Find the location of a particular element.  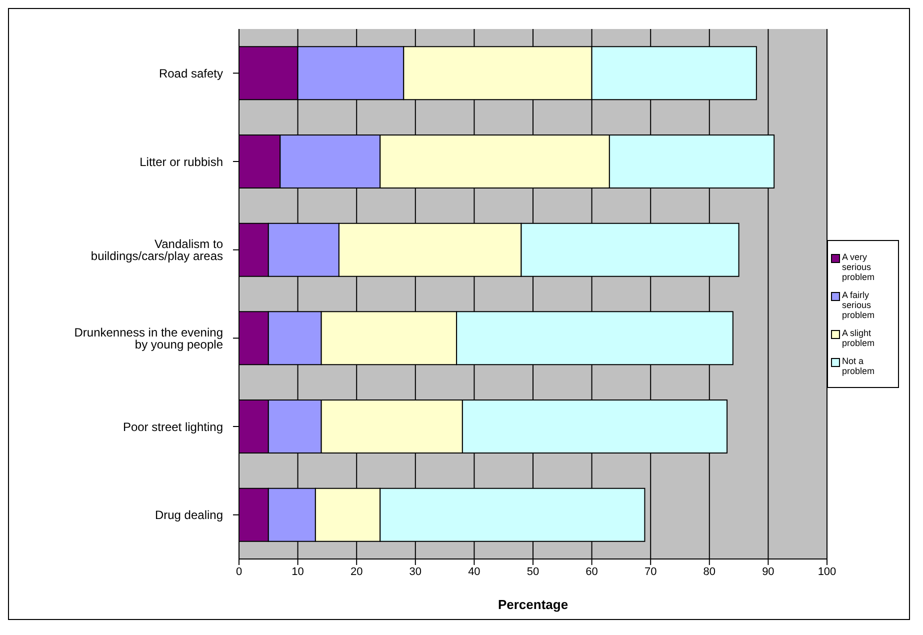

x-tick-label: 10 is located at coordinates (298, 572).